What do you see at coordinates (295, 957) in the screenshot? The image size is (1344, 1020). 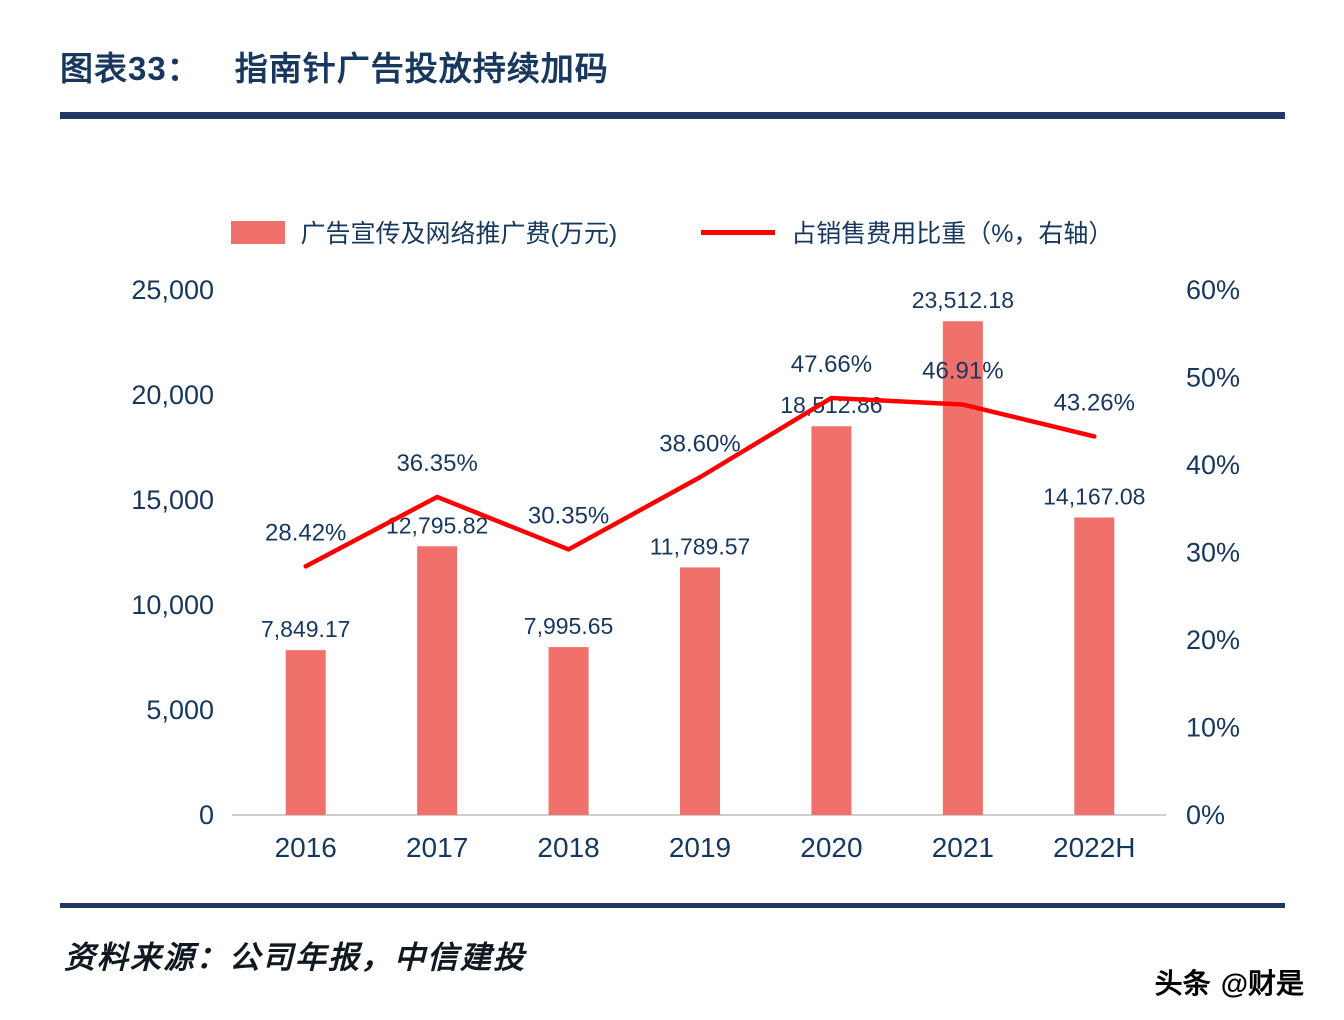 I see `source-note: 资料来源：公司年报，中信建投` at bounding box center [295, 957].